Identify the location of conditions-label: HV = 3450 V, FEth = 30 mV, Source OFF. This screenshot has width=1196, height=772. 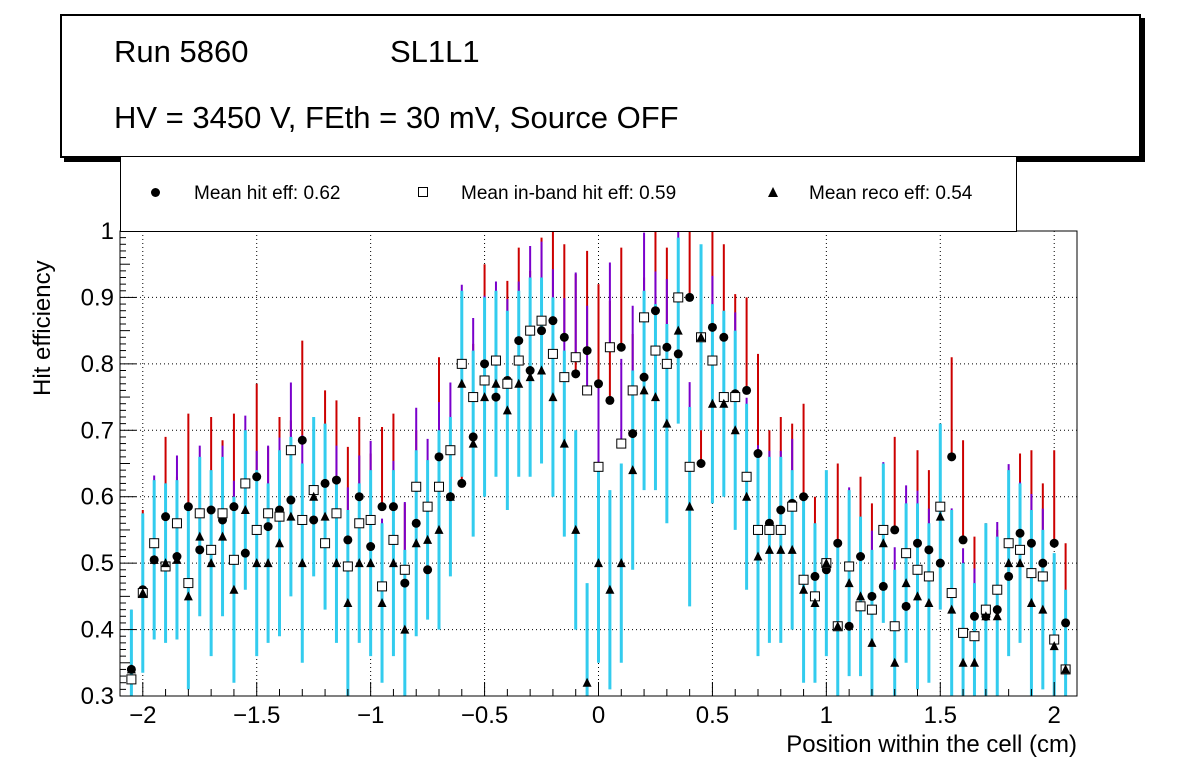
(396, 117).